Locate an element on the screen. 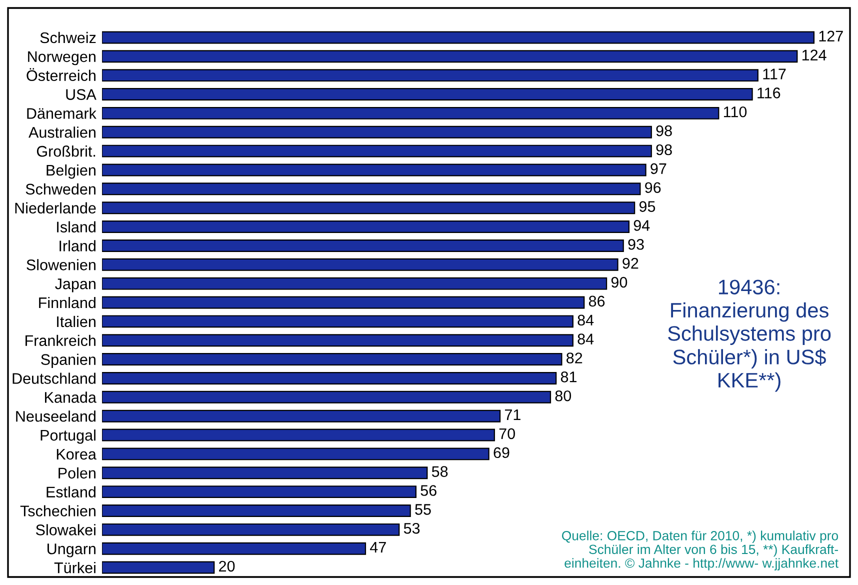 The image size is (858, 585). y-tick-label: Slowenien is located at coordinates (61, 264).